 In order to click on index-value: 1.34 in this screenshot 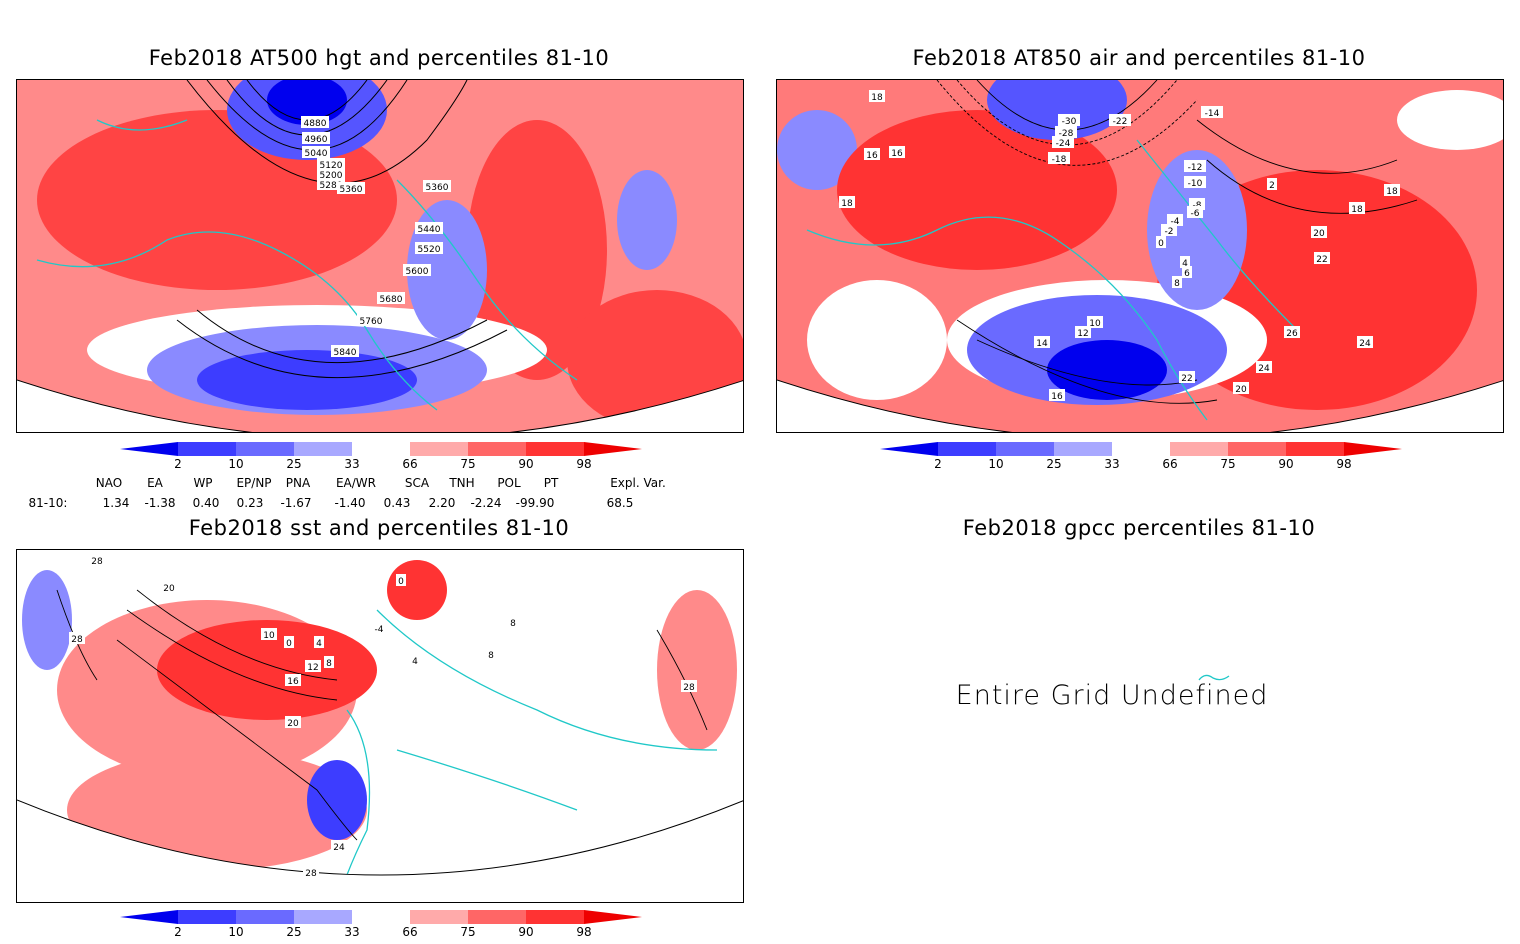, I will do `click(116, 503)`.